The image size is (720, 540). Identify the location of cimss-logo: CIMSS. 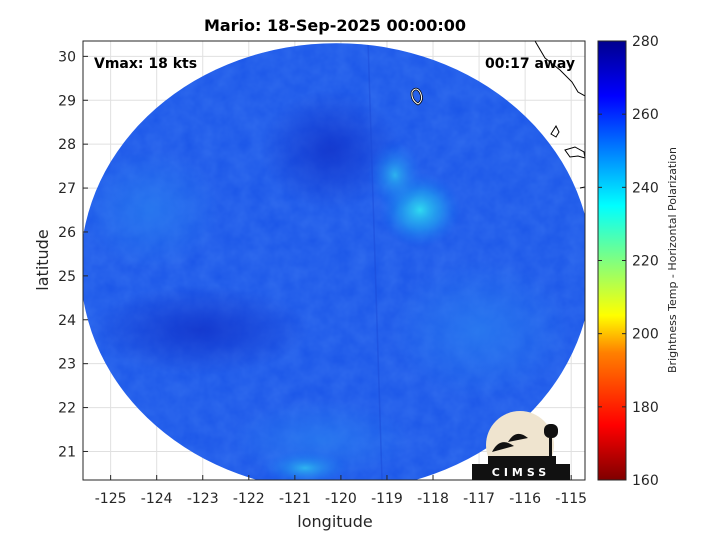
(521, 445).